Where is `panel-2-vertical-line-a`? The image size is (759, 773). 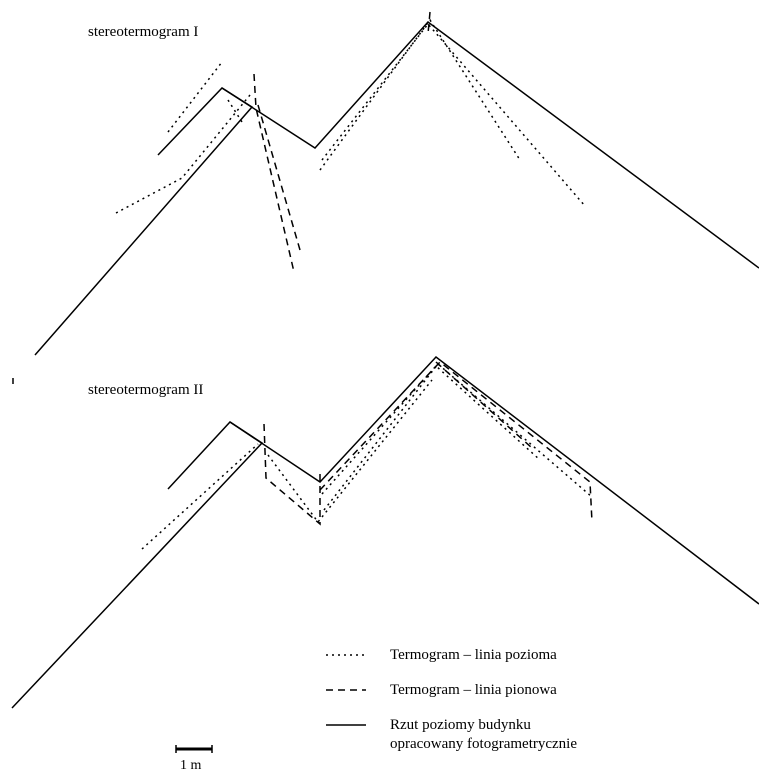
panel-2-vertical-line-a is located at coordinates (292, 474).